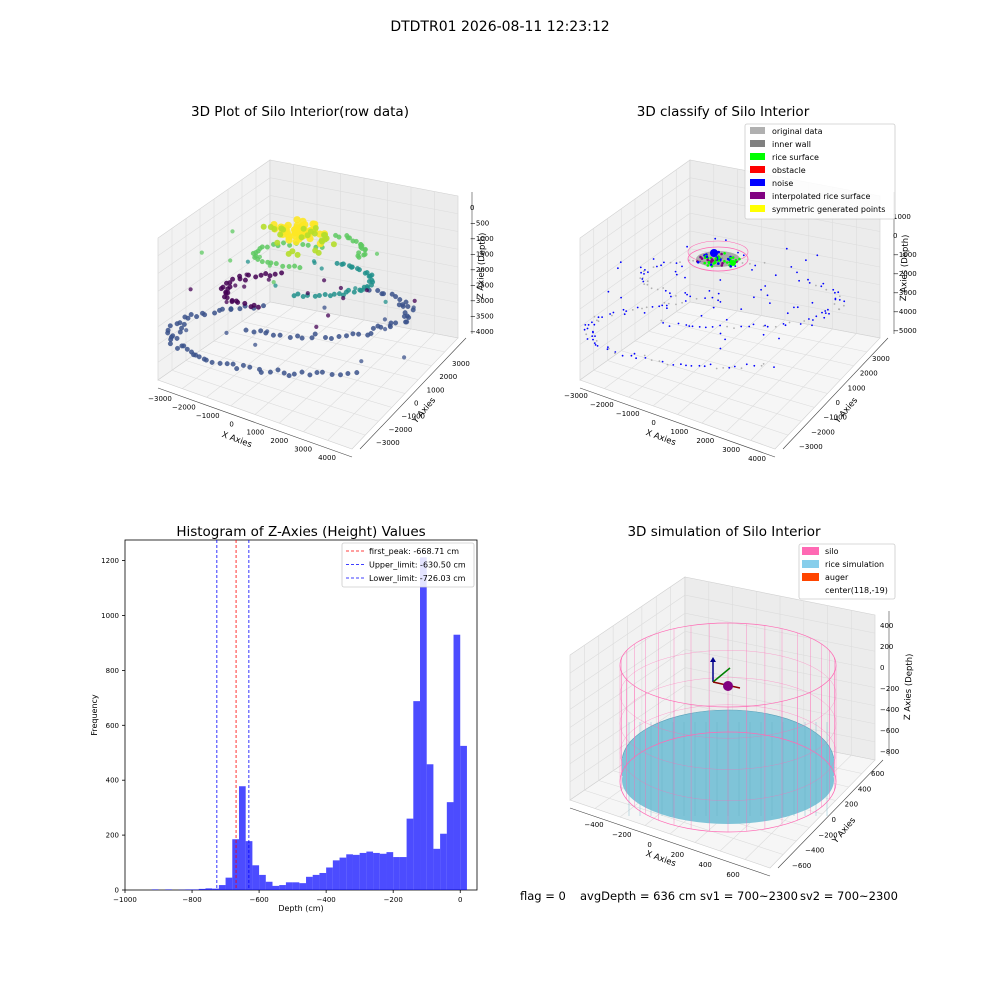  Describe the element at coordinates (112, 781) in the screenshot. I see `y-tick-label: 400` at that location.